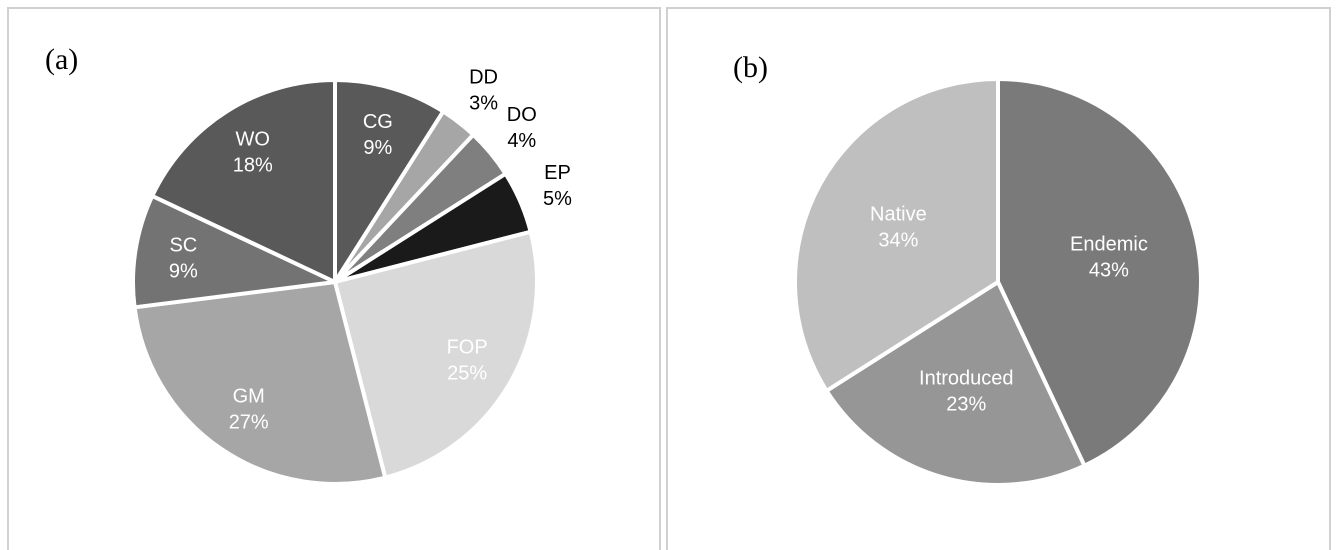  Describe the element at coordinates (249, 396) in the screenshot. I see `slice-label: GM` at that location.